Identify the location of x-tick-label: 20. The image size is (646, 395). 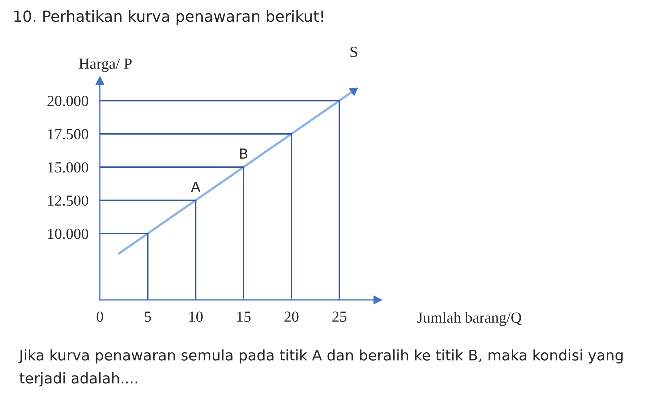
(291, 317).